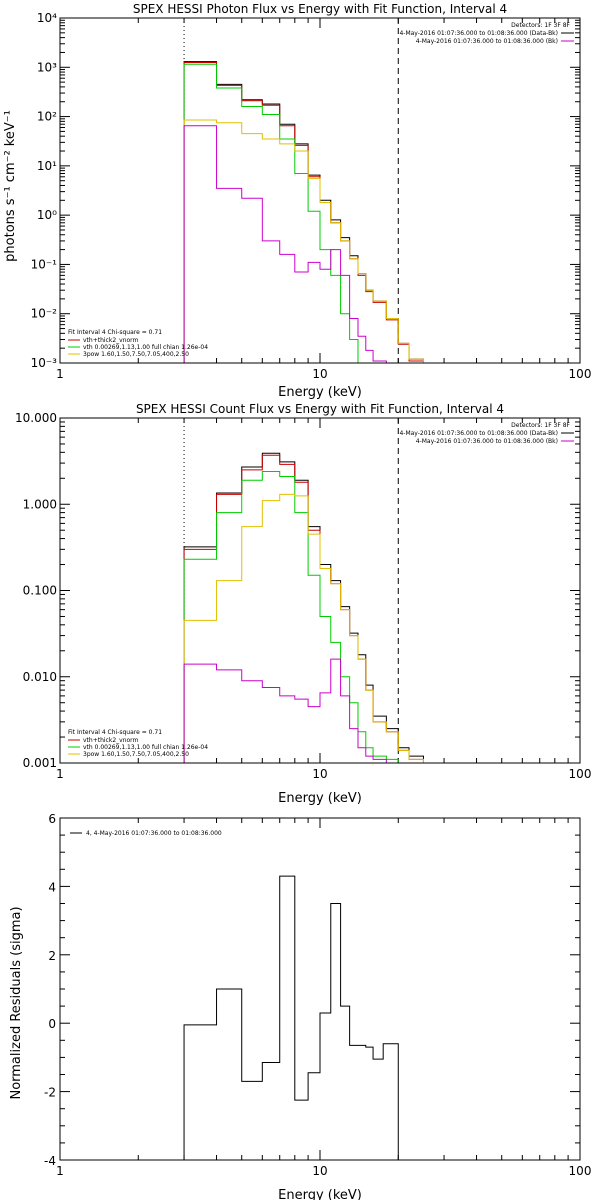  I want to click on photon-x-tick-labels: 1 10 100, so click(323, 374).